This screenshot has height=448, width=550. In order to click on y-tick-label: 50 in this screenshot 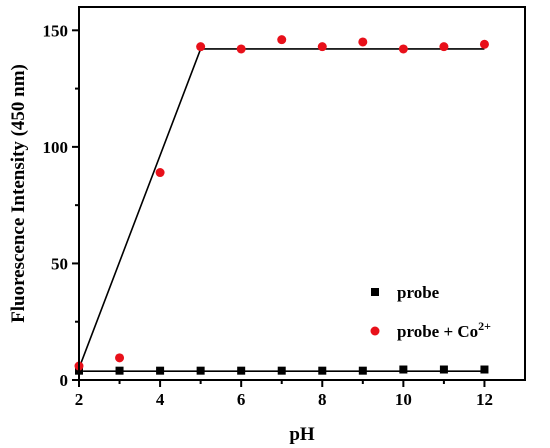, I will do `click(59, 263)`.